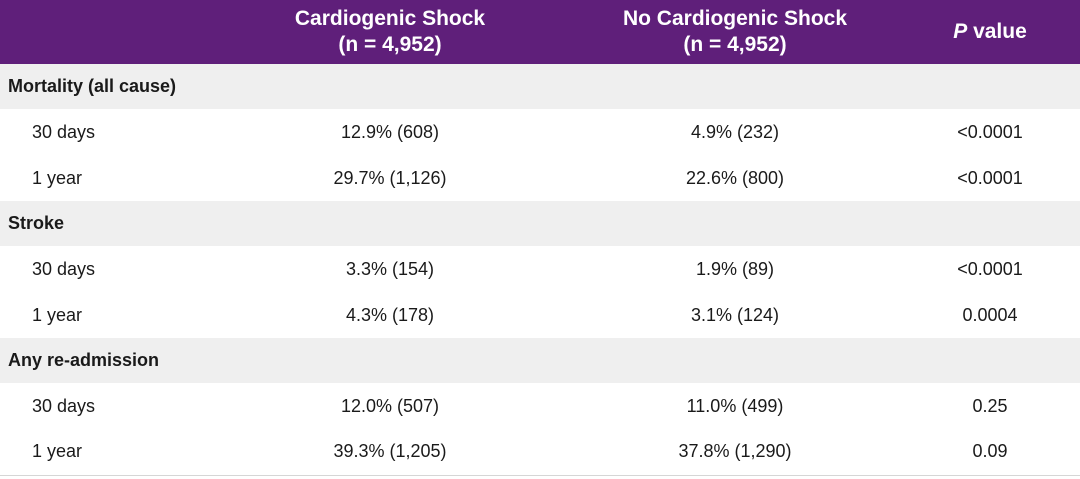  I want to click on header-cs-count: (n = 4,952), so click(390, 44).